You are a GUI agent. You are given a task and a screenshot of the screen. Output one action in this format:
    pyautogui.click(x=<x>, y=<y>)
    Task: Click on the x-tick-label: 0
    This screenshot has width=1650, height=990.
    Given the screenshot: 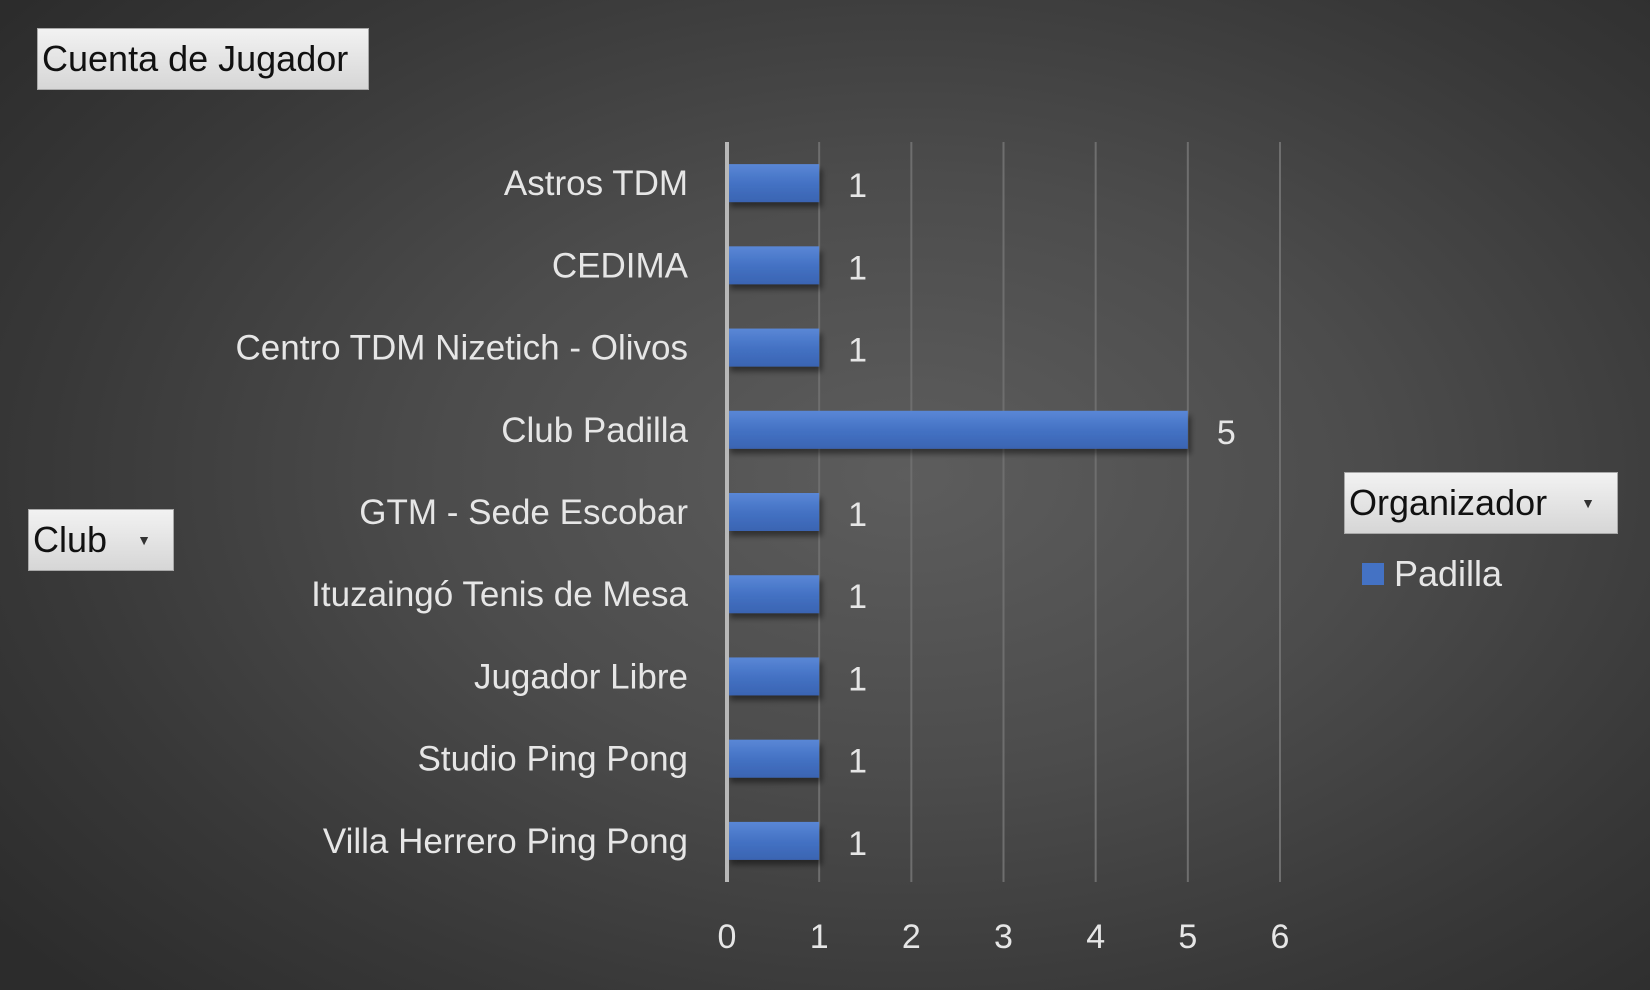 What is the action you would take?
    pyautogui.click(x=727, y=937)
    